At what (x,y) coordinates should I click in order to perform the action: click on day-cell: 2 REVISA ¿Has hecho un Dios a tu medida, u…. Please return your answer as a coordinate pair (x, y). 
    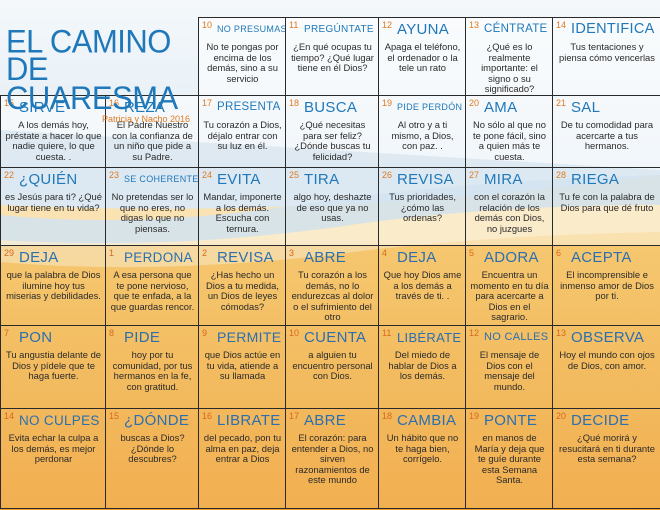
    Looking at the image, I should click on (242, 285).